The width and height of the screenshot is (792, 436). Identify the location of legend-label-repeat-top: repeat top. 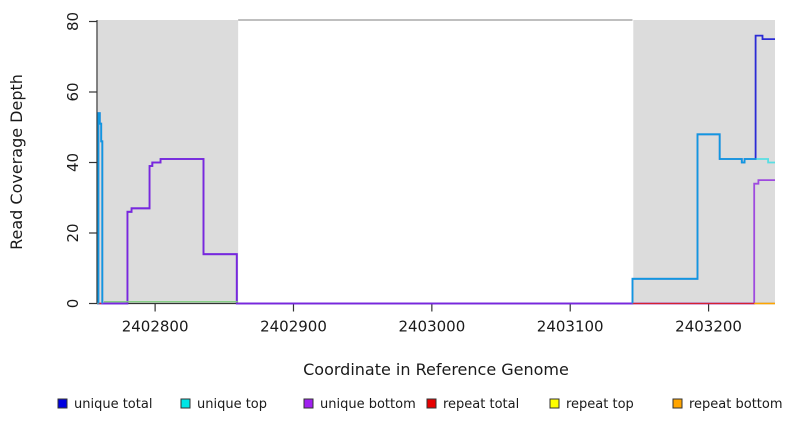
(600, 404).